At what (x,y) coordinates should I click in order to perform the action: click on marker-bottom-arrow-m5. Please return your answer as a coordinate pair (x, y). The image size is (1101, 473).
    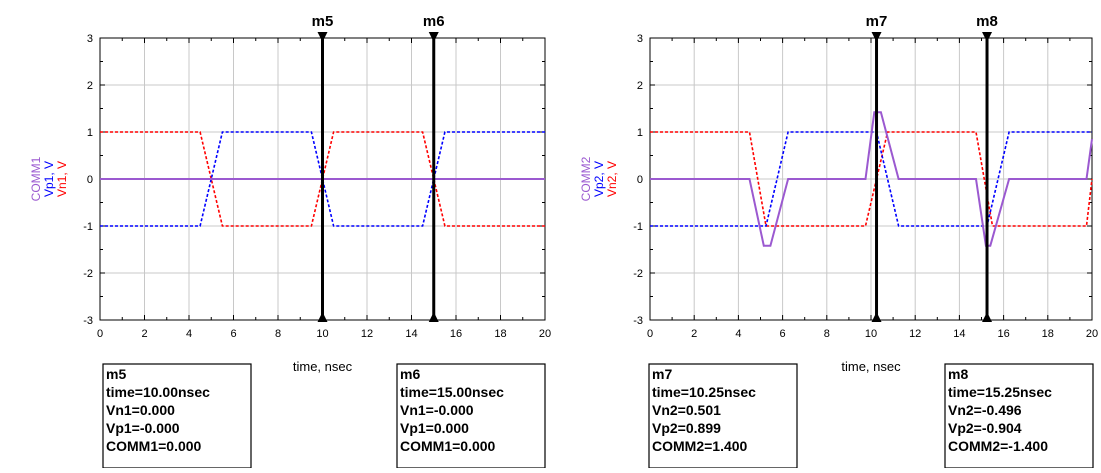
    Looking at the image, I should click on (322, 317).